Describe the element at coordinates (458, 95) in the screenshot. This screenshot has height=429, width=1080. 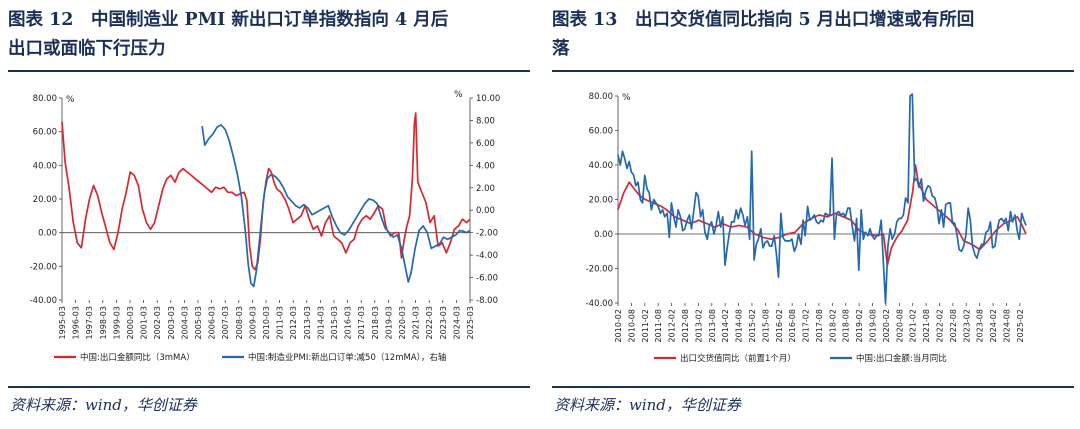
I see `y-right-axis-unit: %` at that location.